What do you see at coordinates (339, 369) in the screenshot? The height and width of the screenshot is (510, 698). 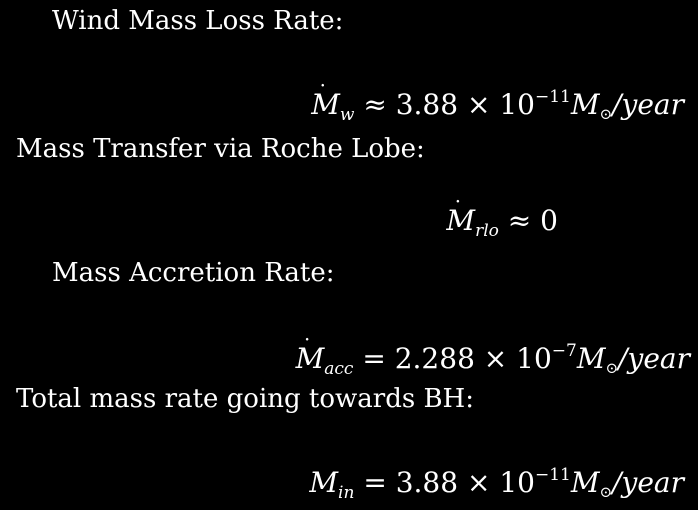 I see `variable-subscript: acc` at bounding box center [339, 369].